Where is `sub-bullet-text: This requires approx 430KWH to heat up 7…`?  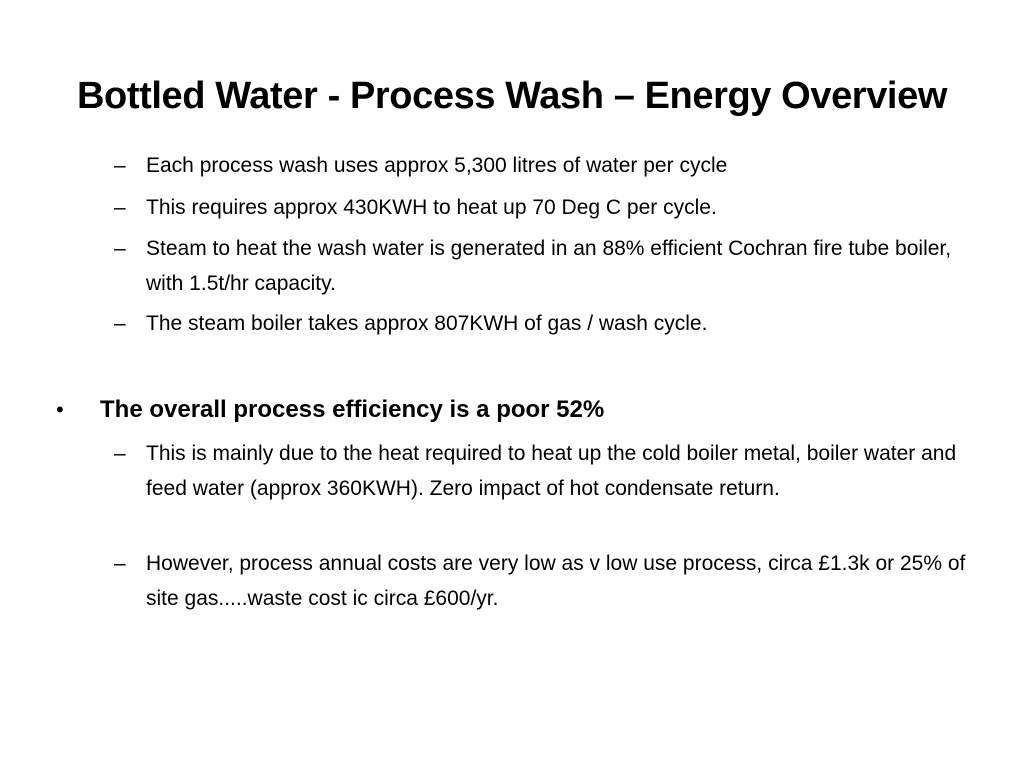 sub-bullet-text: This requires approx 430KWH to heat up 7… is located at coordinates (431, 207).